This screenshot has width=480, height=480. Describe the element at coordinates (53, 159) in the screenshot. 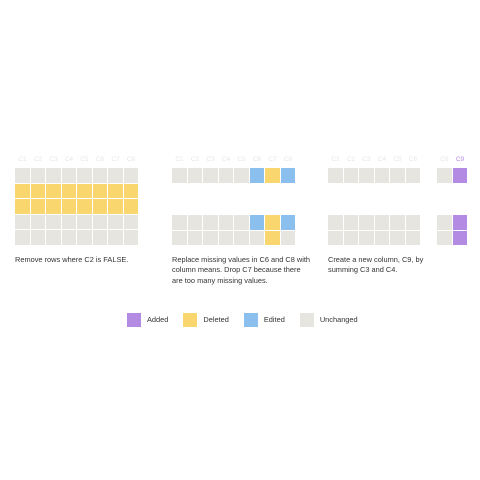

I see `panel-1-header-c3: C3` at that location.